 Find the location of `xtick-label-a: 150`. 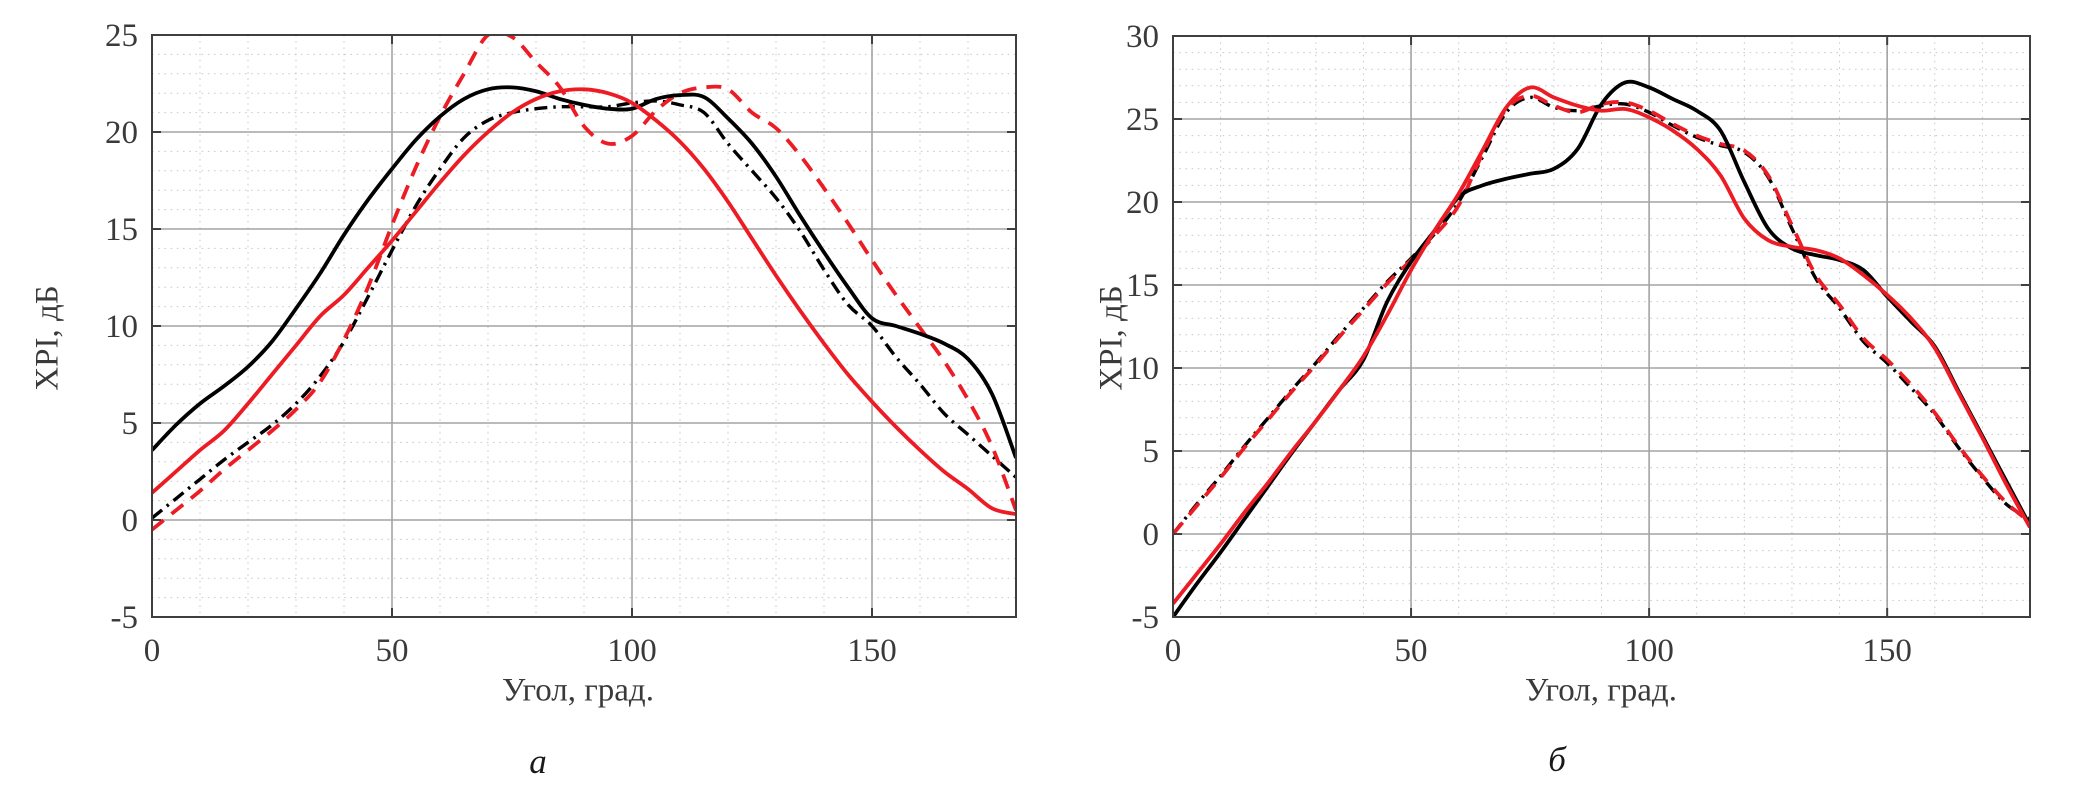

xtick-label-a: 150 is located at coordinates (872, 651).